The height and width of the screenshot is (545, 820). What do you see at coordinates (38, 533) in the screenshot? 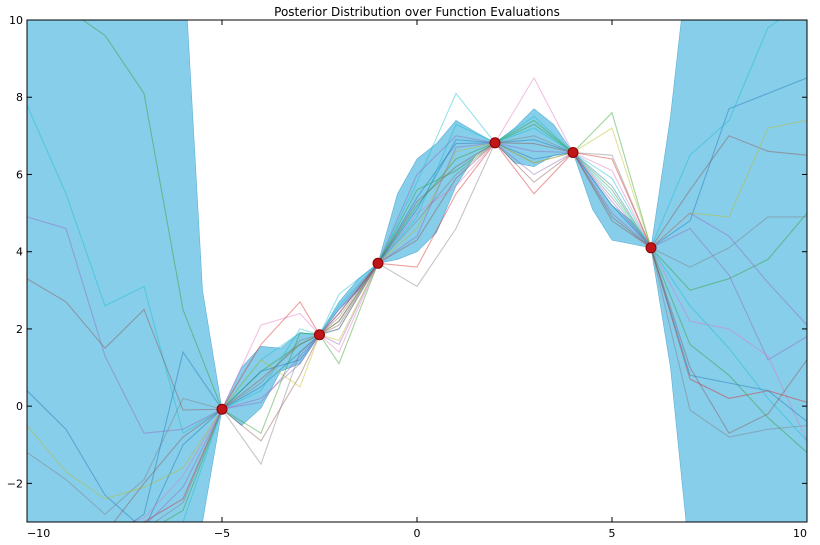
I see `x-tick-label: −10` at bounding box center [38, 533].